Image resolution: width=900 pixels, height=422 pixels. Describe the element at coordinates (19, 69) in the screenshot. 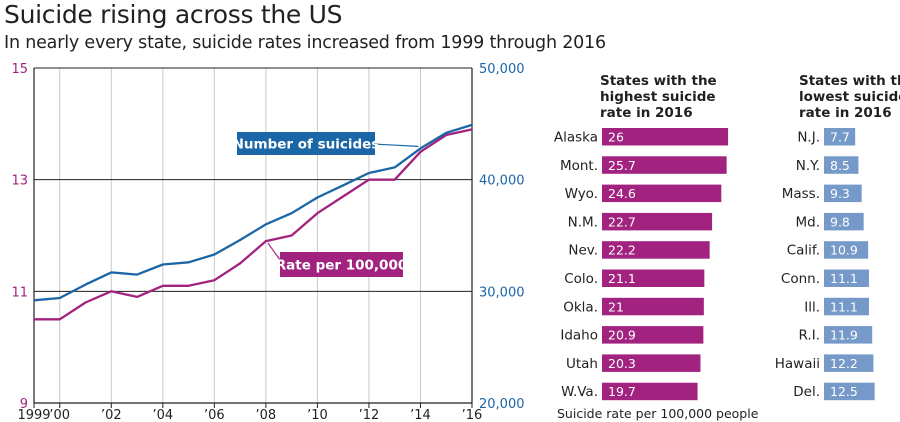

I see `left-tick-label: 15` at that location.